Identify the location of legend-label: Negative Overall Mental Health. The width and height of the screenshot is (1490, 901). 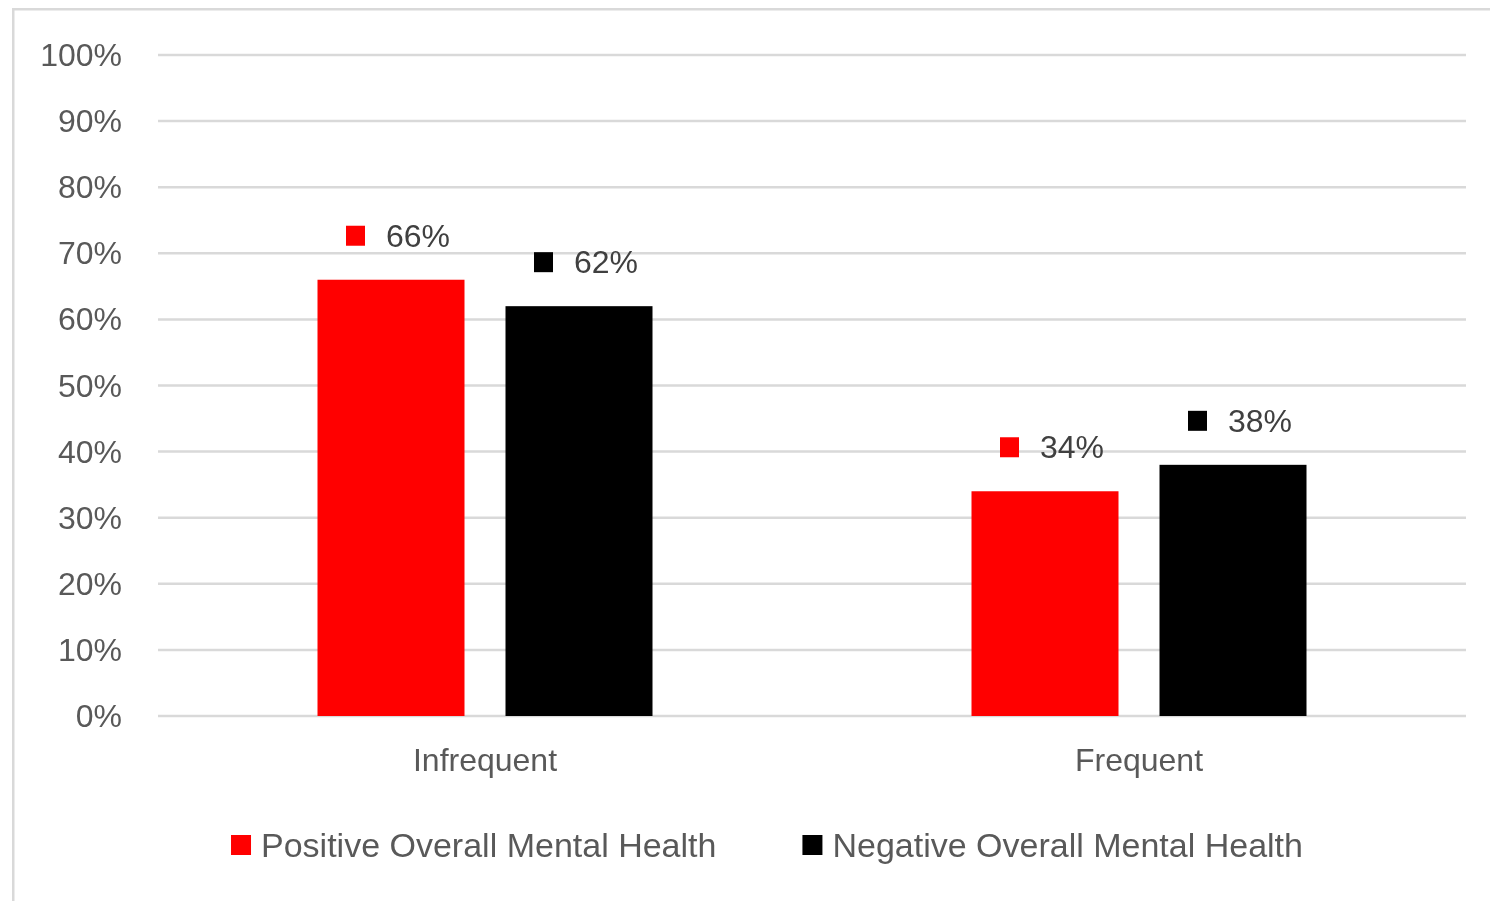
(1067, 845).